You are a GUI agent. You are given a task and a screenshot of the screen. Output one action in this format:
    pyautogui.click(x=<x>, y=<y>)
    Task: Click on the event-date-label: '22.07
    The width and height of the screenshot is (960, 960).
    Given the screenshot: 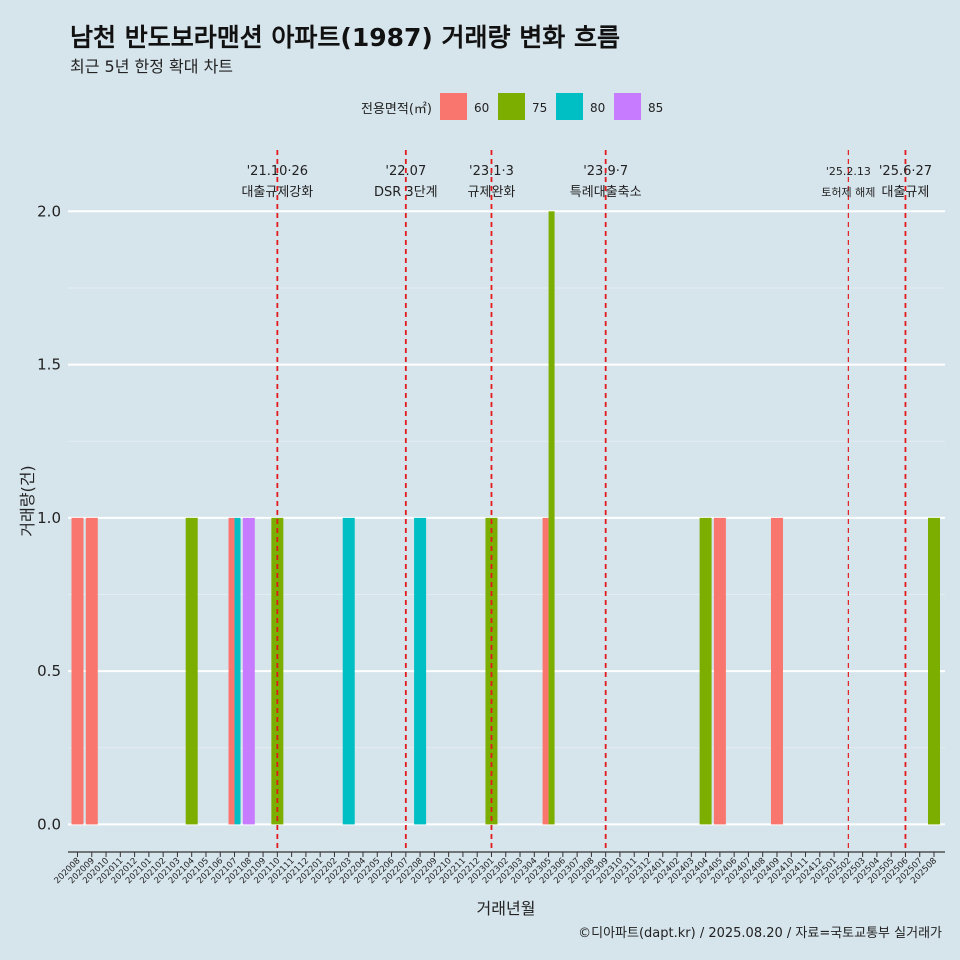 What is the action you would take?
    pyautogui.click(x=405, y=171)
    